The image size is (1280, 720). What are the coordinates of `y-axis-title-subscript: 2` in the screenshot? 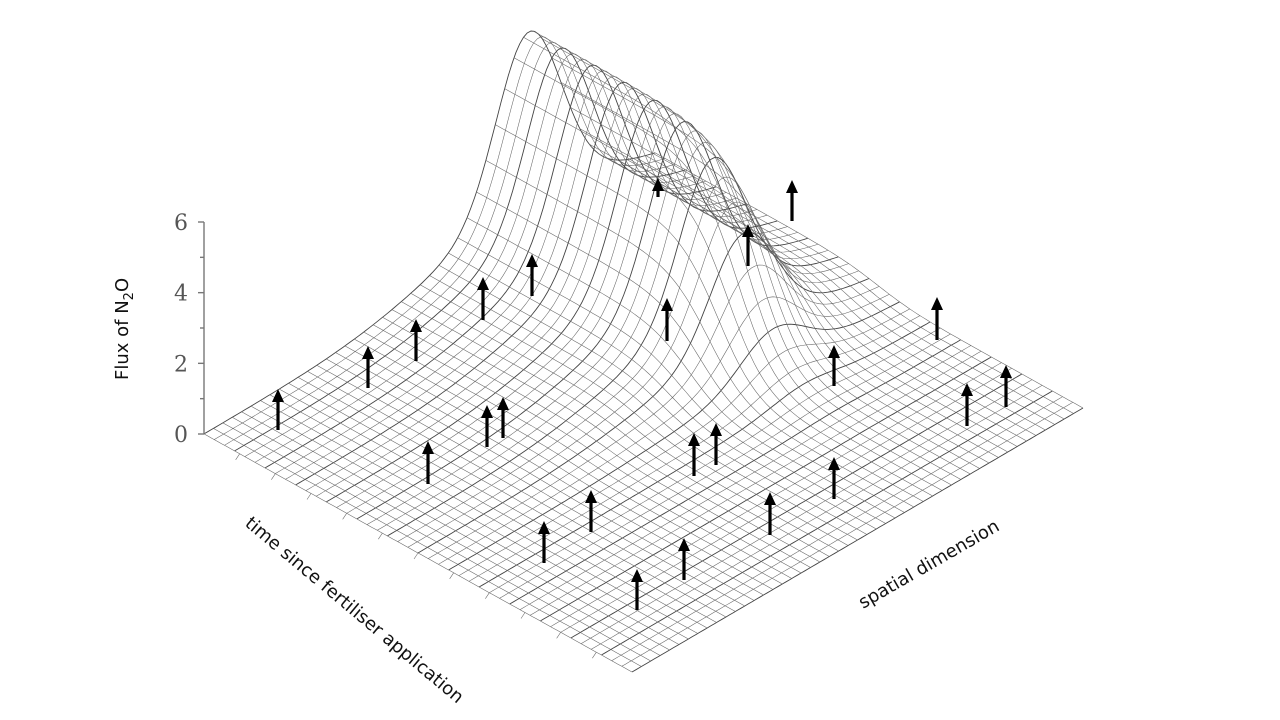 It's located at (129, 296).